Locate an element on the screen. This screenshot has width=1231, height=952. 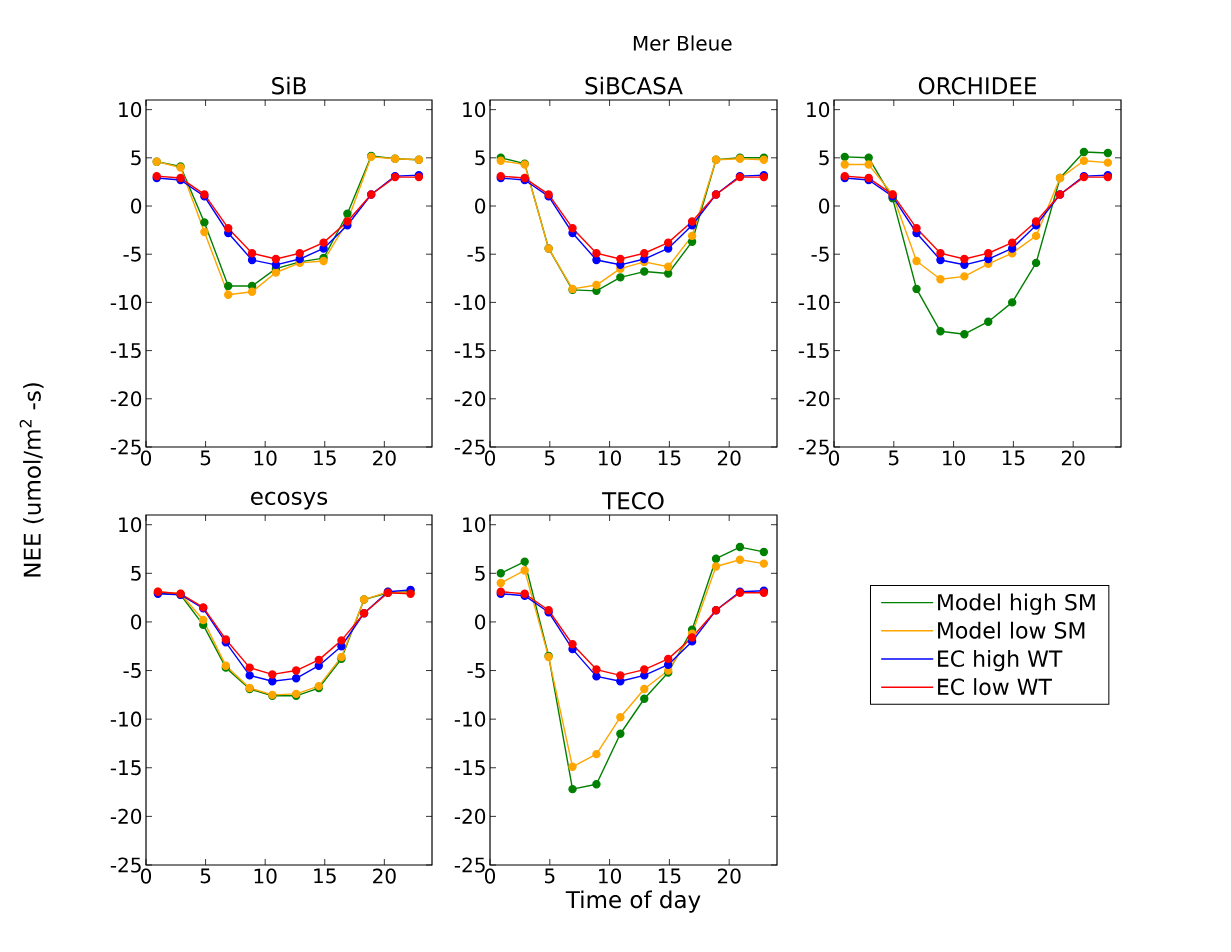
y-axis-title: NEE (umol/m$^{2}$ -s) is located at coordinates (31, 480).